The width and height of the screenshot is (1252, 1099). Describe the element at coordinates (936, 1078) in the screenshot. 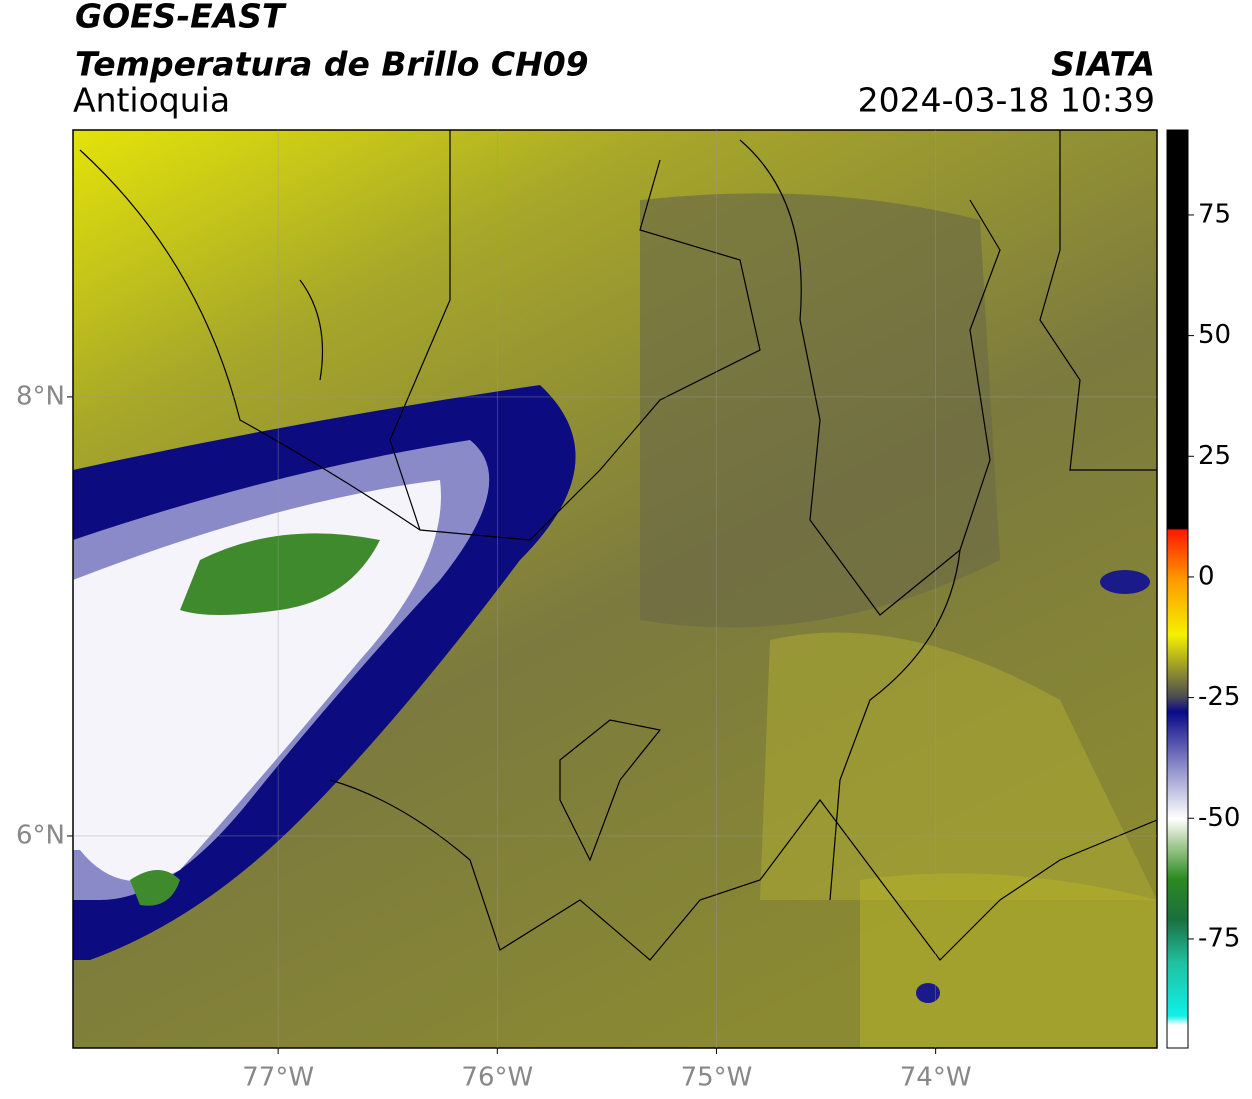

I see `x-tick-label: 74°W` at that location.